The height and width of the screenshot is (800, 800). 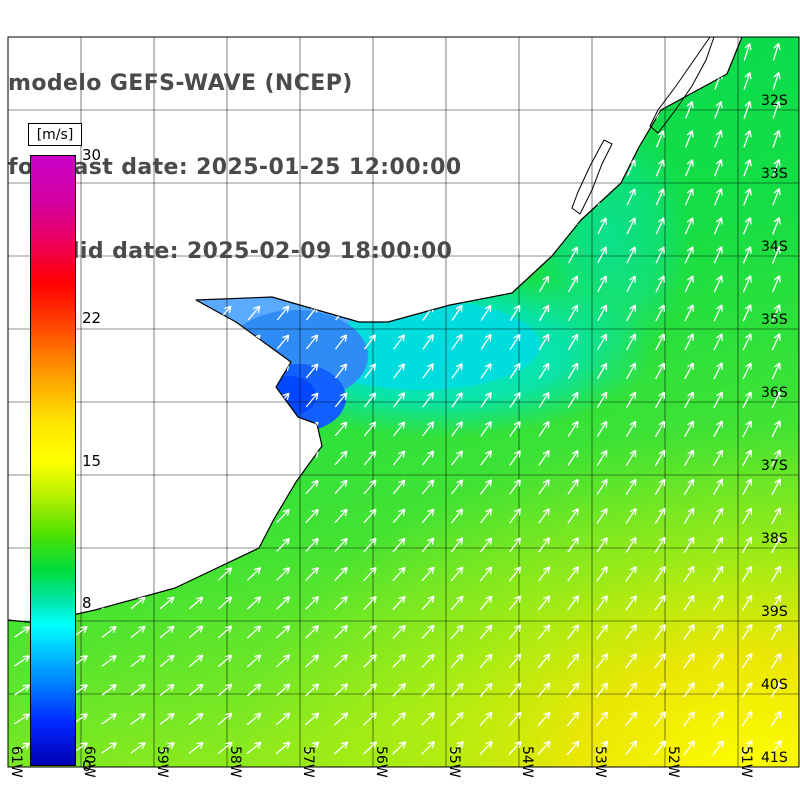 What do you see at coordinates (92, 317) in the screenshot?
I see `colorbar-tick-22: 22` at bounding box center [92, 317].